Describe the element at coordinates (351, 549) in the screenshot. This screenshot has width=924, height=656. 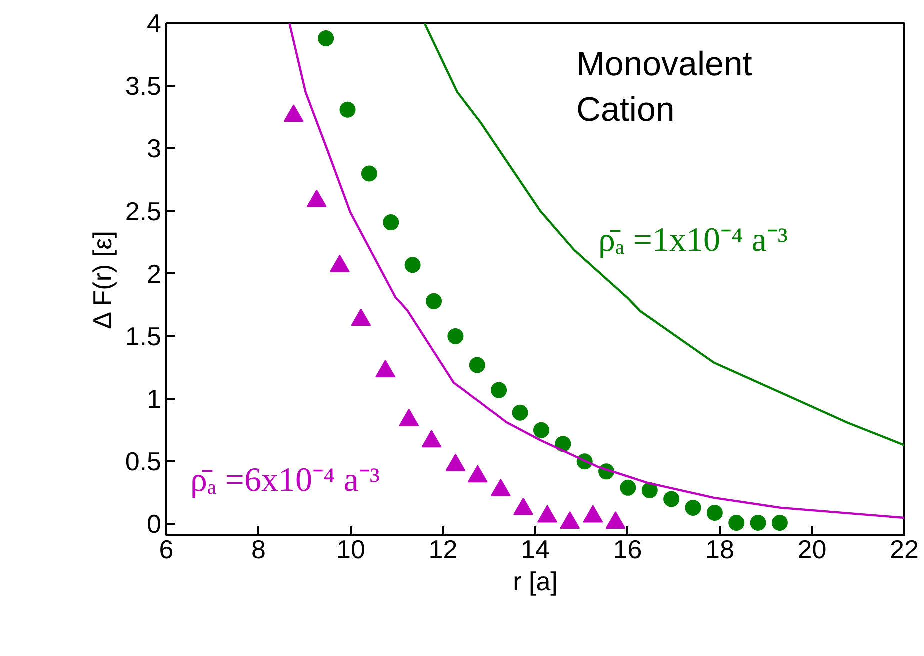
I see `x-tick-label: 10` at that location.